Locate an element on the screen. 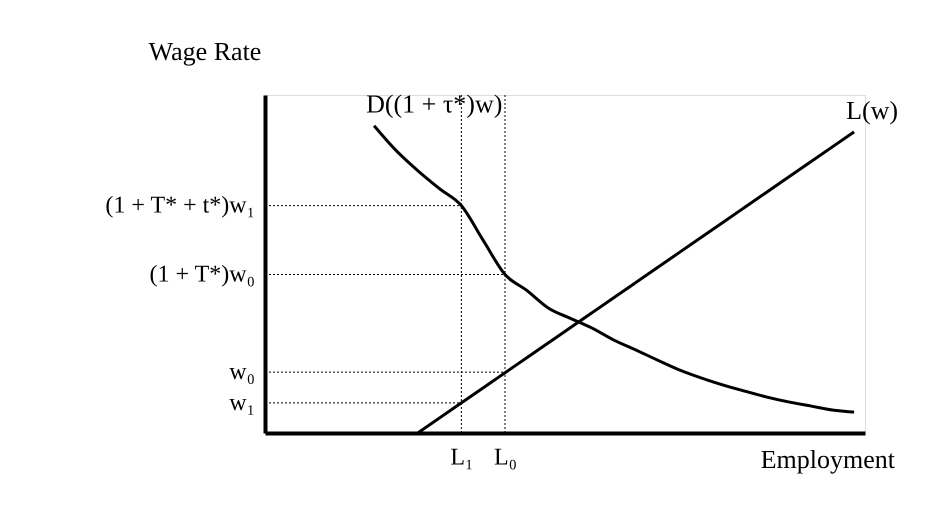 The image size is (926, 516). y-axis-title: Wage Rate is located at coordinates (205, 51).